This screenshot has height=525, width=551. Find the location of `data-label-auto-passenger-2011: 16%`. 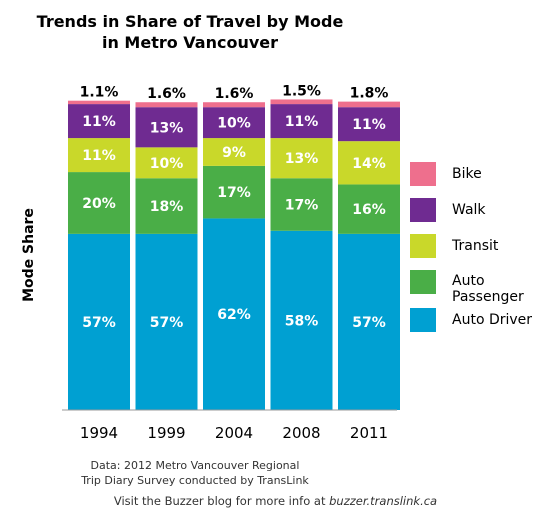

data-label-auto-passenger-2011: 16% is located at coordinates (369, 210).